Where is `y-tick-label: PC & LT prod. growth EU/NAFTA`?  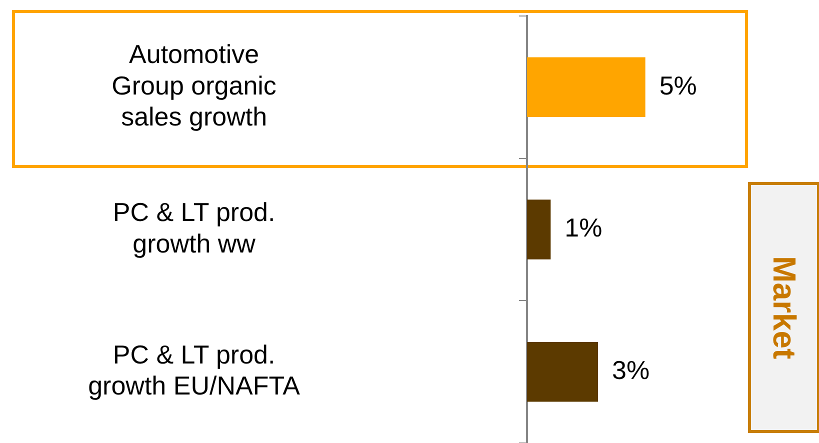
y-tick-label: PC & LT prod. growth EU/NAFTA is located at coordinates (194, 370).